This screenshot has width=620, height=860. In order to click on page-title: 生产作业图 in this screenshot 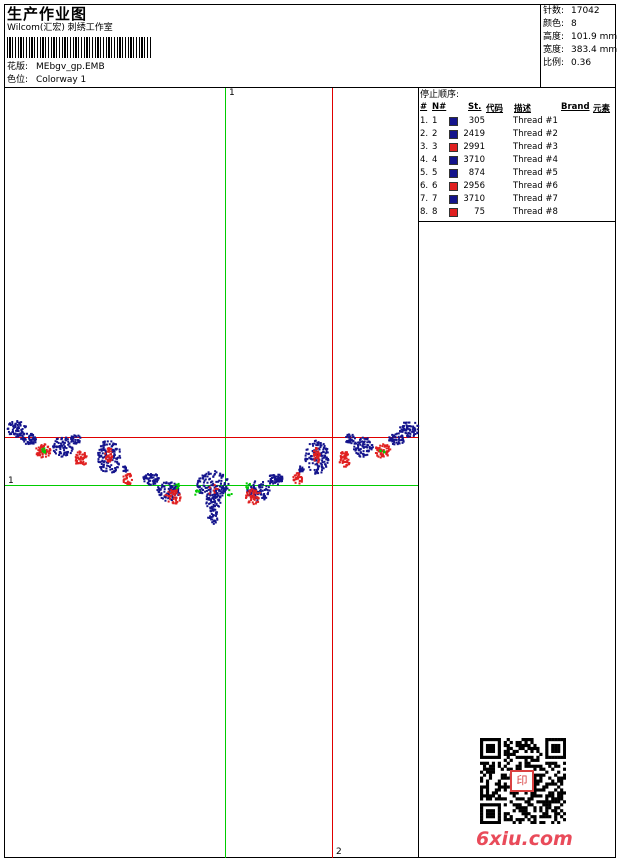, I will do `click(47, 14)`.